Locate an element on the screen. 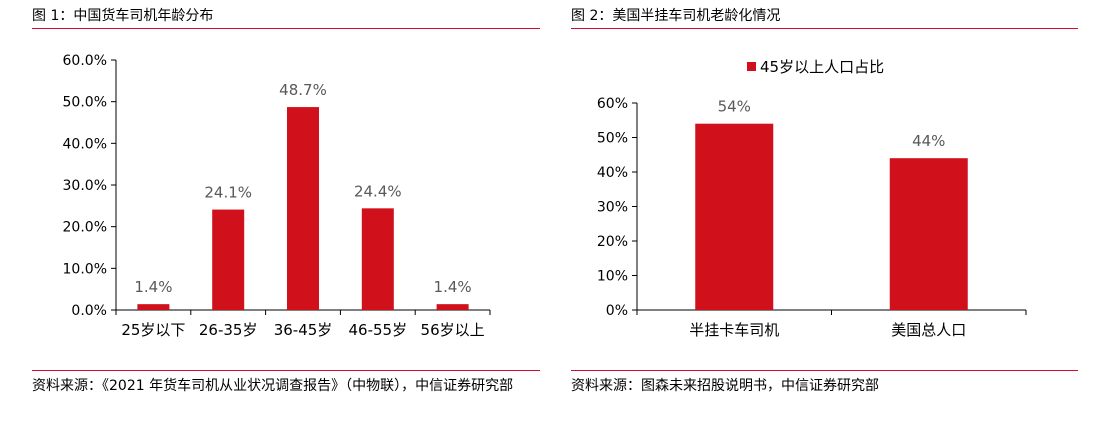 This screenshot has width=1093, height=447. y-tick-label: 50% is located at coordinates (612, 139).